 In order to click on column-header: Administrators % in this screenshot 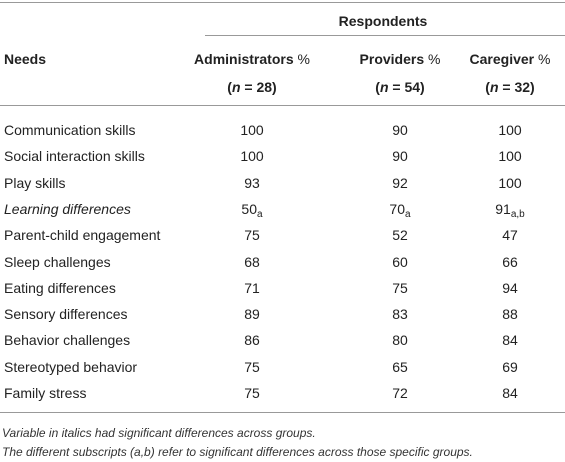, I will do `click(252, 59)`.